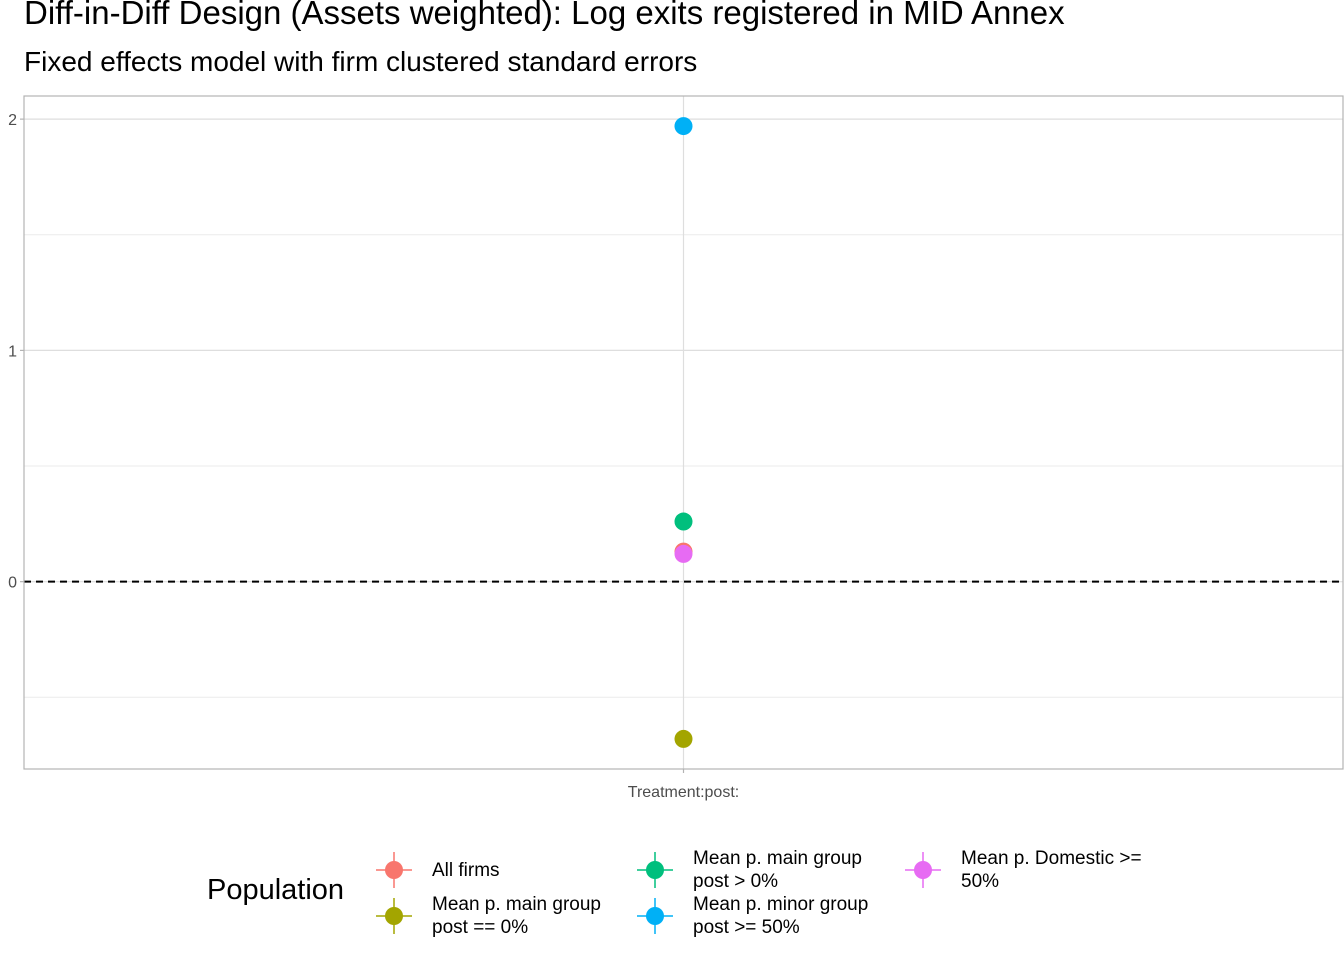  What do you see at coordinates (746, 927) in the screenshot?
I see `legend-label-minor-group-line2: post >= 50%` at bounding box center [746, 927].